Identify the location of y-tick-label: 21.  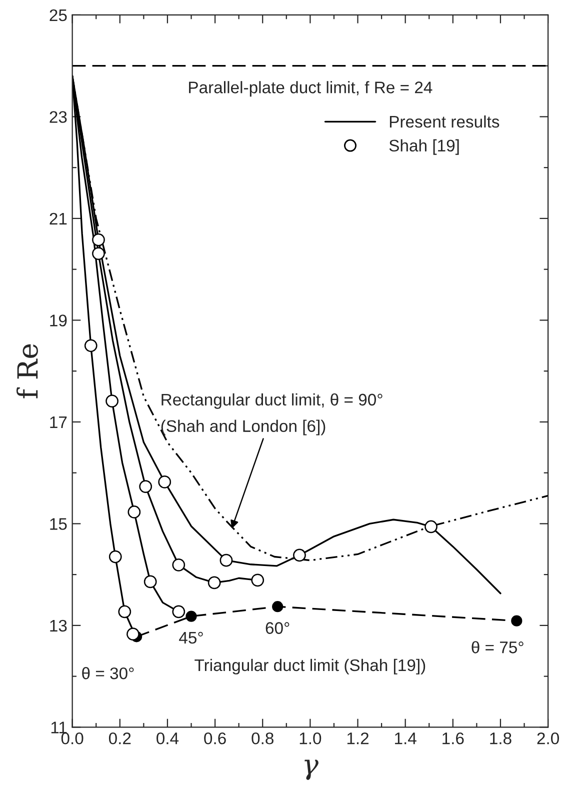
(58, 218).